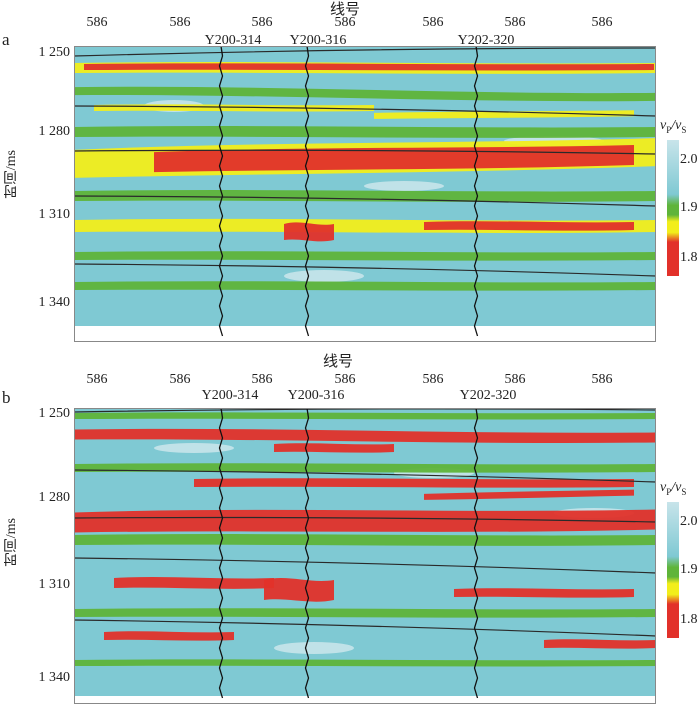 The height and width of the screenshot is (710, 700). What do you see at coordinates (6, 39) in the screenshot?
I see `panel-letter: a` at bounding box center [6, 39].